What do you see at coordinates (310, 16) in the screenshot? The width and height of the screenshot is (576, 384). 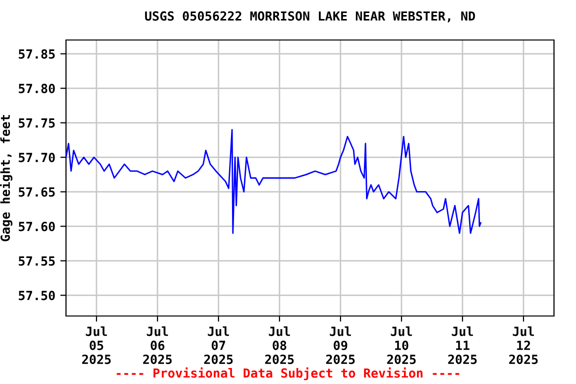 I see `chart-title: USGS 05056222 MORRISON LAKE NEAR WEBSTER, ND` at bounding box center [310, 16].